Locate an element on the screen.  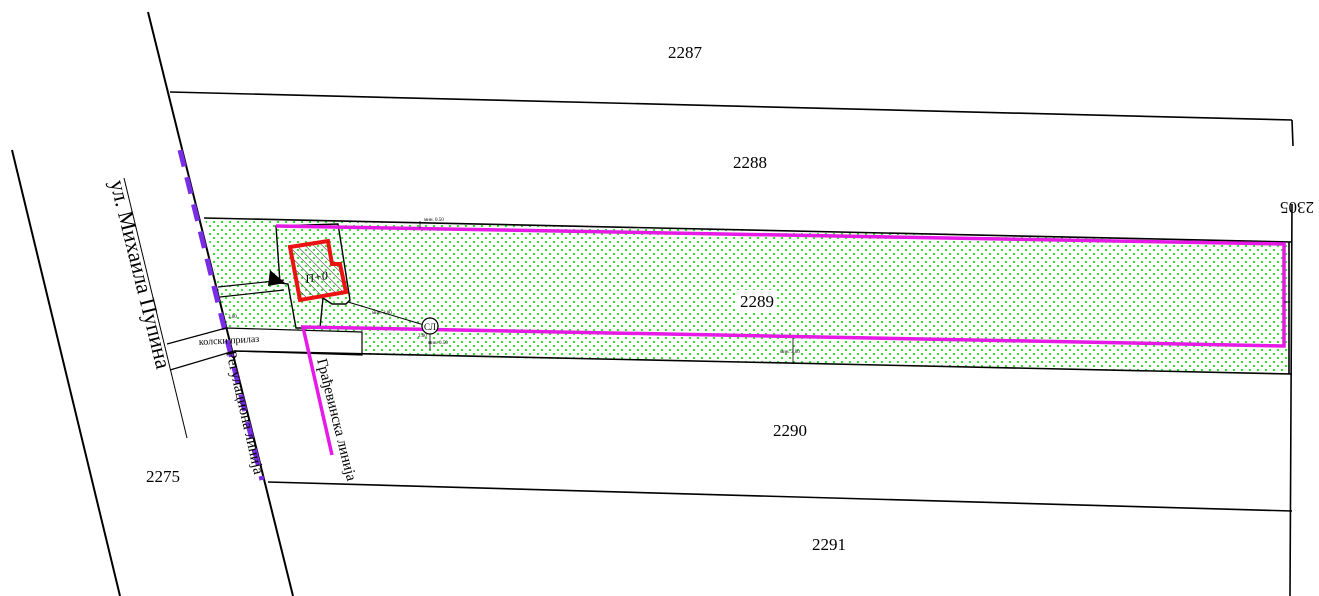
parcel-number: 2289 is located at coordinates (757, 301).